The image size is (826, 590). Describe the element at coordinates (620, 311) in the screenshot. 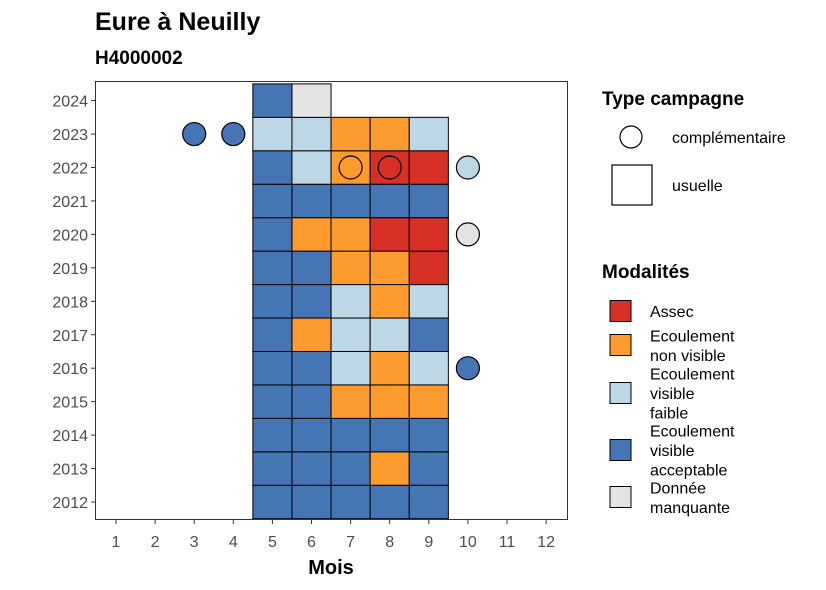

I see `legend-swatch-assec` at that location.